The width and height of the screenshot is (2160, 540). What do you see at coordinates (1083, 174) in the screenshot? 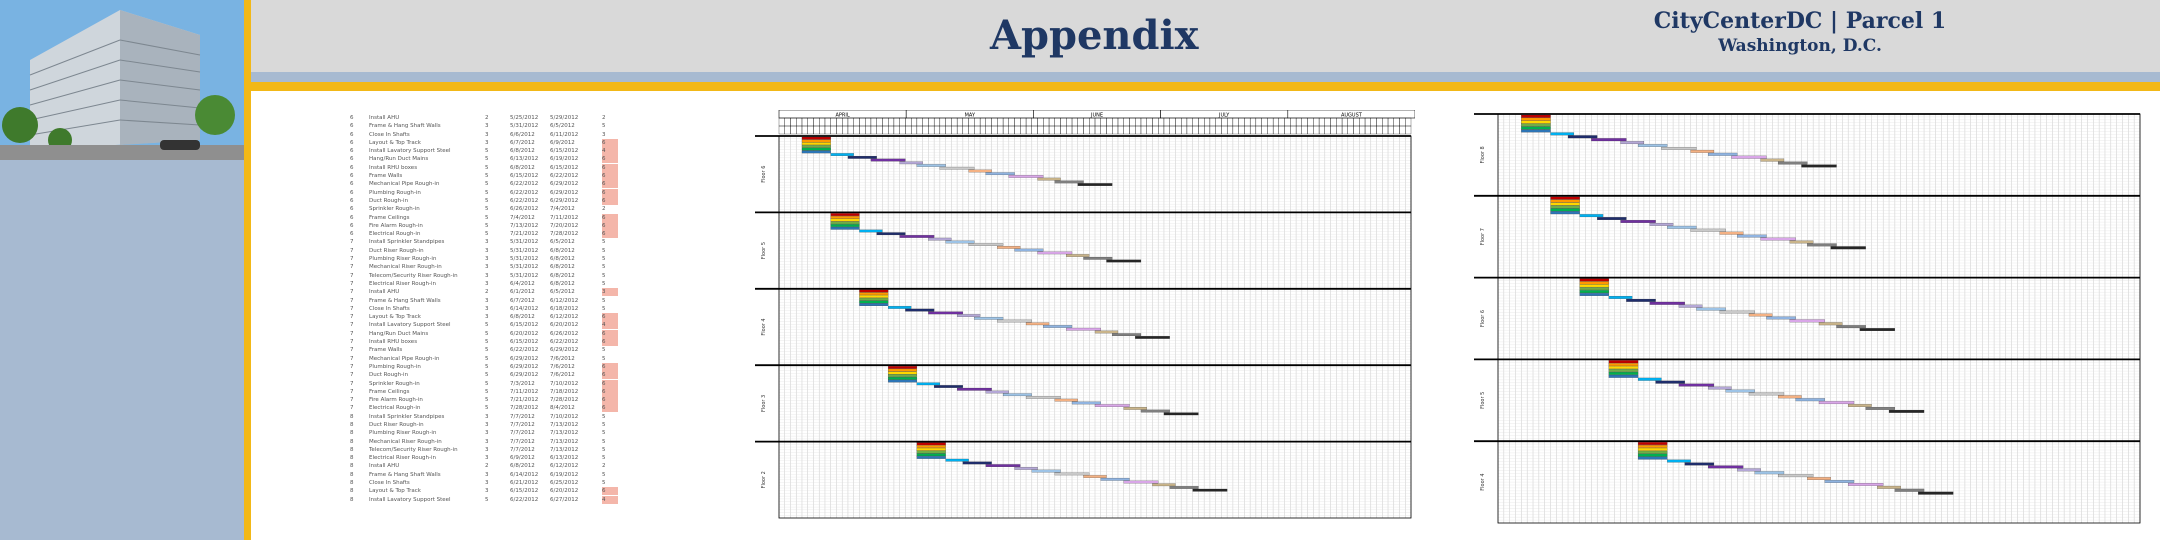
I see `floor-block: Floor 6` at bounding box center [1083, 174].